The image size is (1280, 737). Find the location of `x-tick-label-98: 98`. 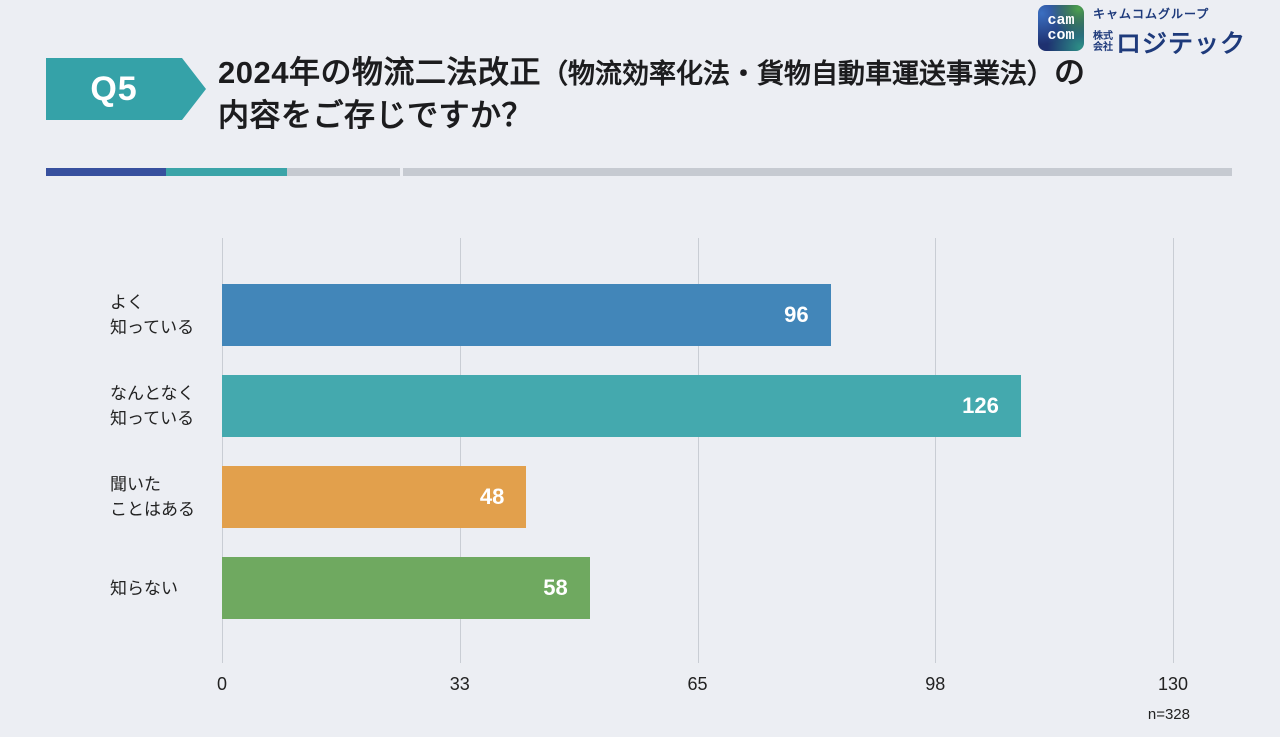

x-tick-label-98: 98 is located at coordinates (935, 684).